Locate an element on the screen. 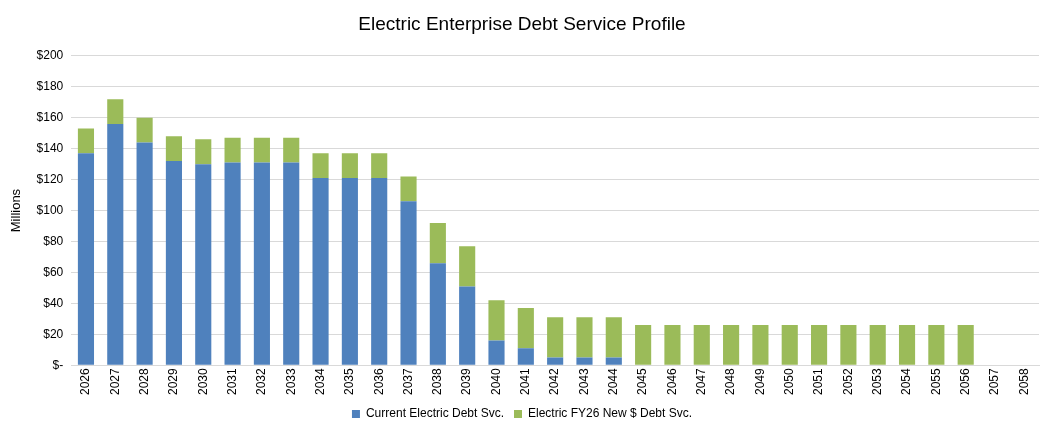  y-tick-label: $- is located at coordinates (58, 364).